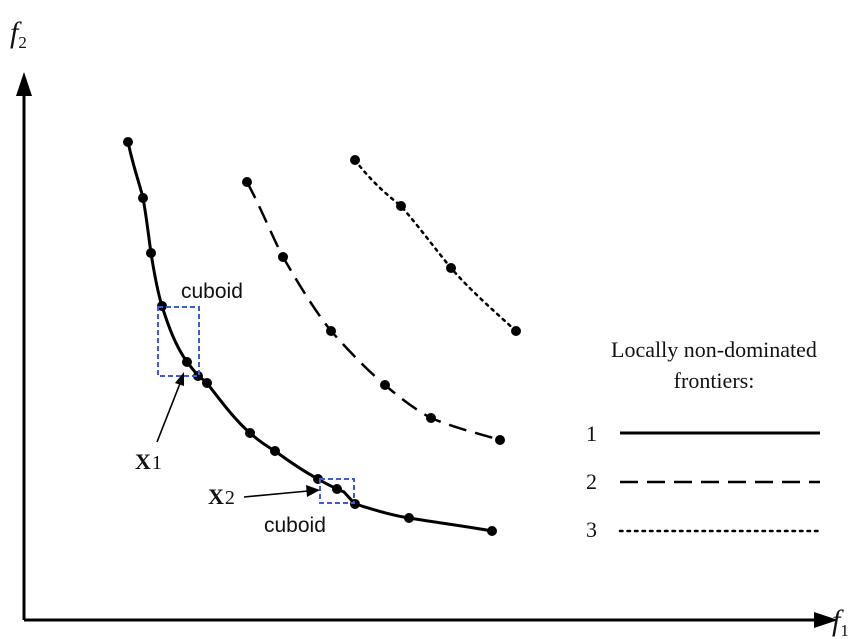 This screenshot has width=861, height=639. What do you see at coordinates (826, 620) in the screenshot?
I see `x-axis-arrowhead` at bounding box center [826, 620].